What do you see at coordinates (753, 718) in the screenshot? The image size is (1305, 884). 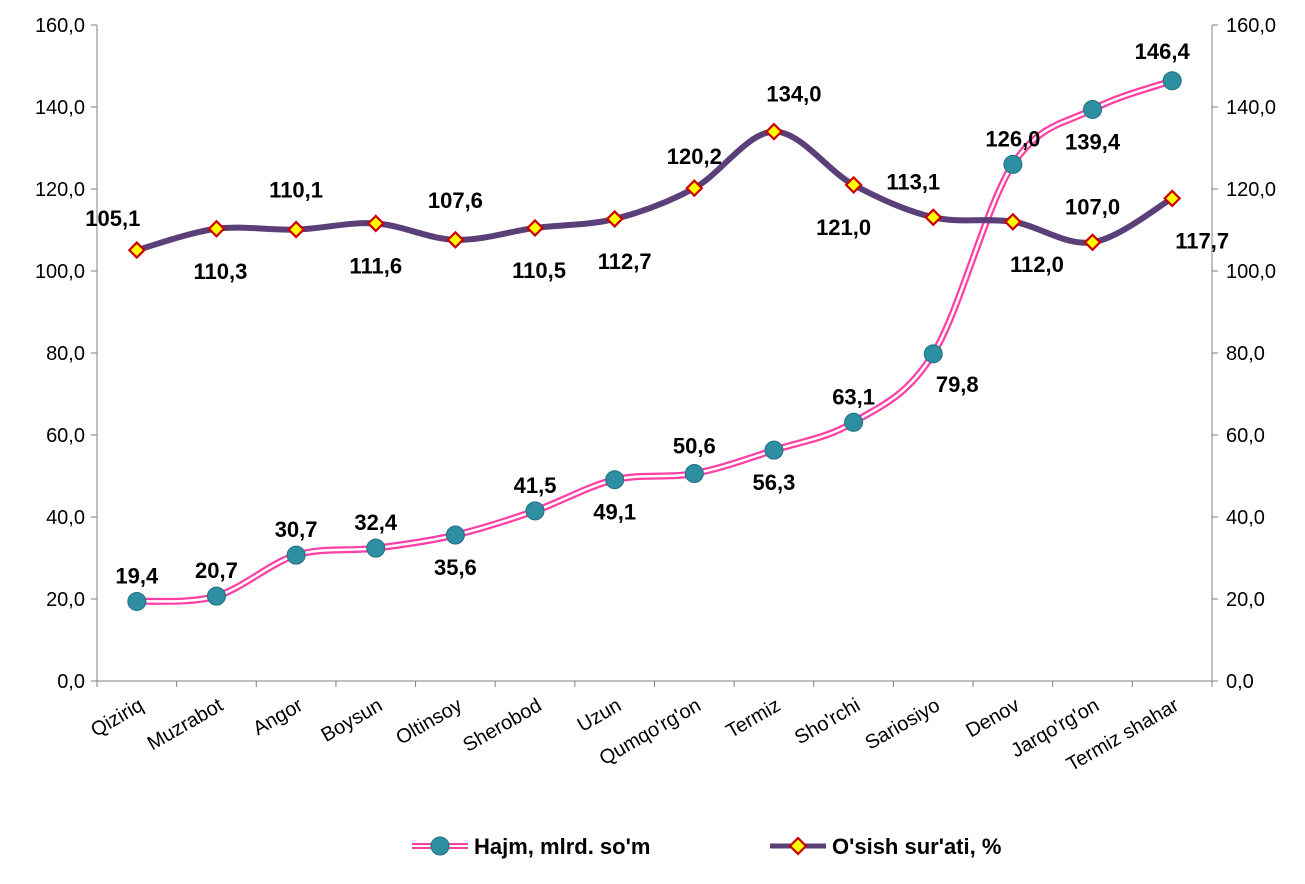 I see `x-category-label: Termiz` at bounding box center [753, 718].